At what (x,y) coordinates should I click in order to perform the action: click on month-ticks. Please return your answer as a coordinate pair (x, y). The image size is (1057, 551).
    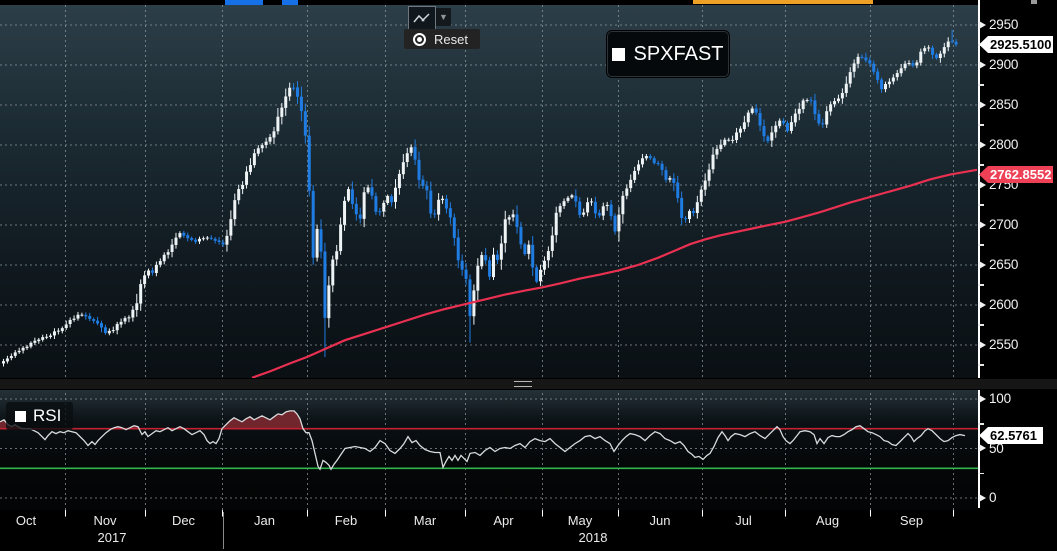
    Looking at the image, I should click on (509, 513).